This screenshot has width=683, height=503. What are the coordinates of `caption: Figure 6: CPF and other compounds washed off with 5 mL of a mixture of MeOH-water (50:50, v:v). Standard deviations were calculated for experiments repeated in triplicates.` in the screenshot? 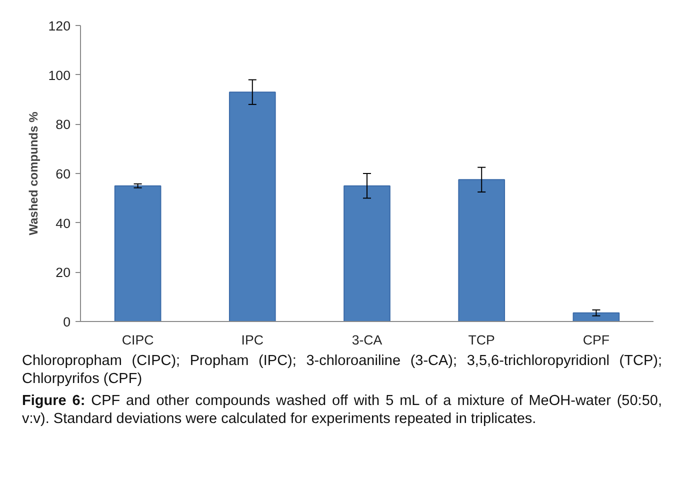 It's located at (342, 410).